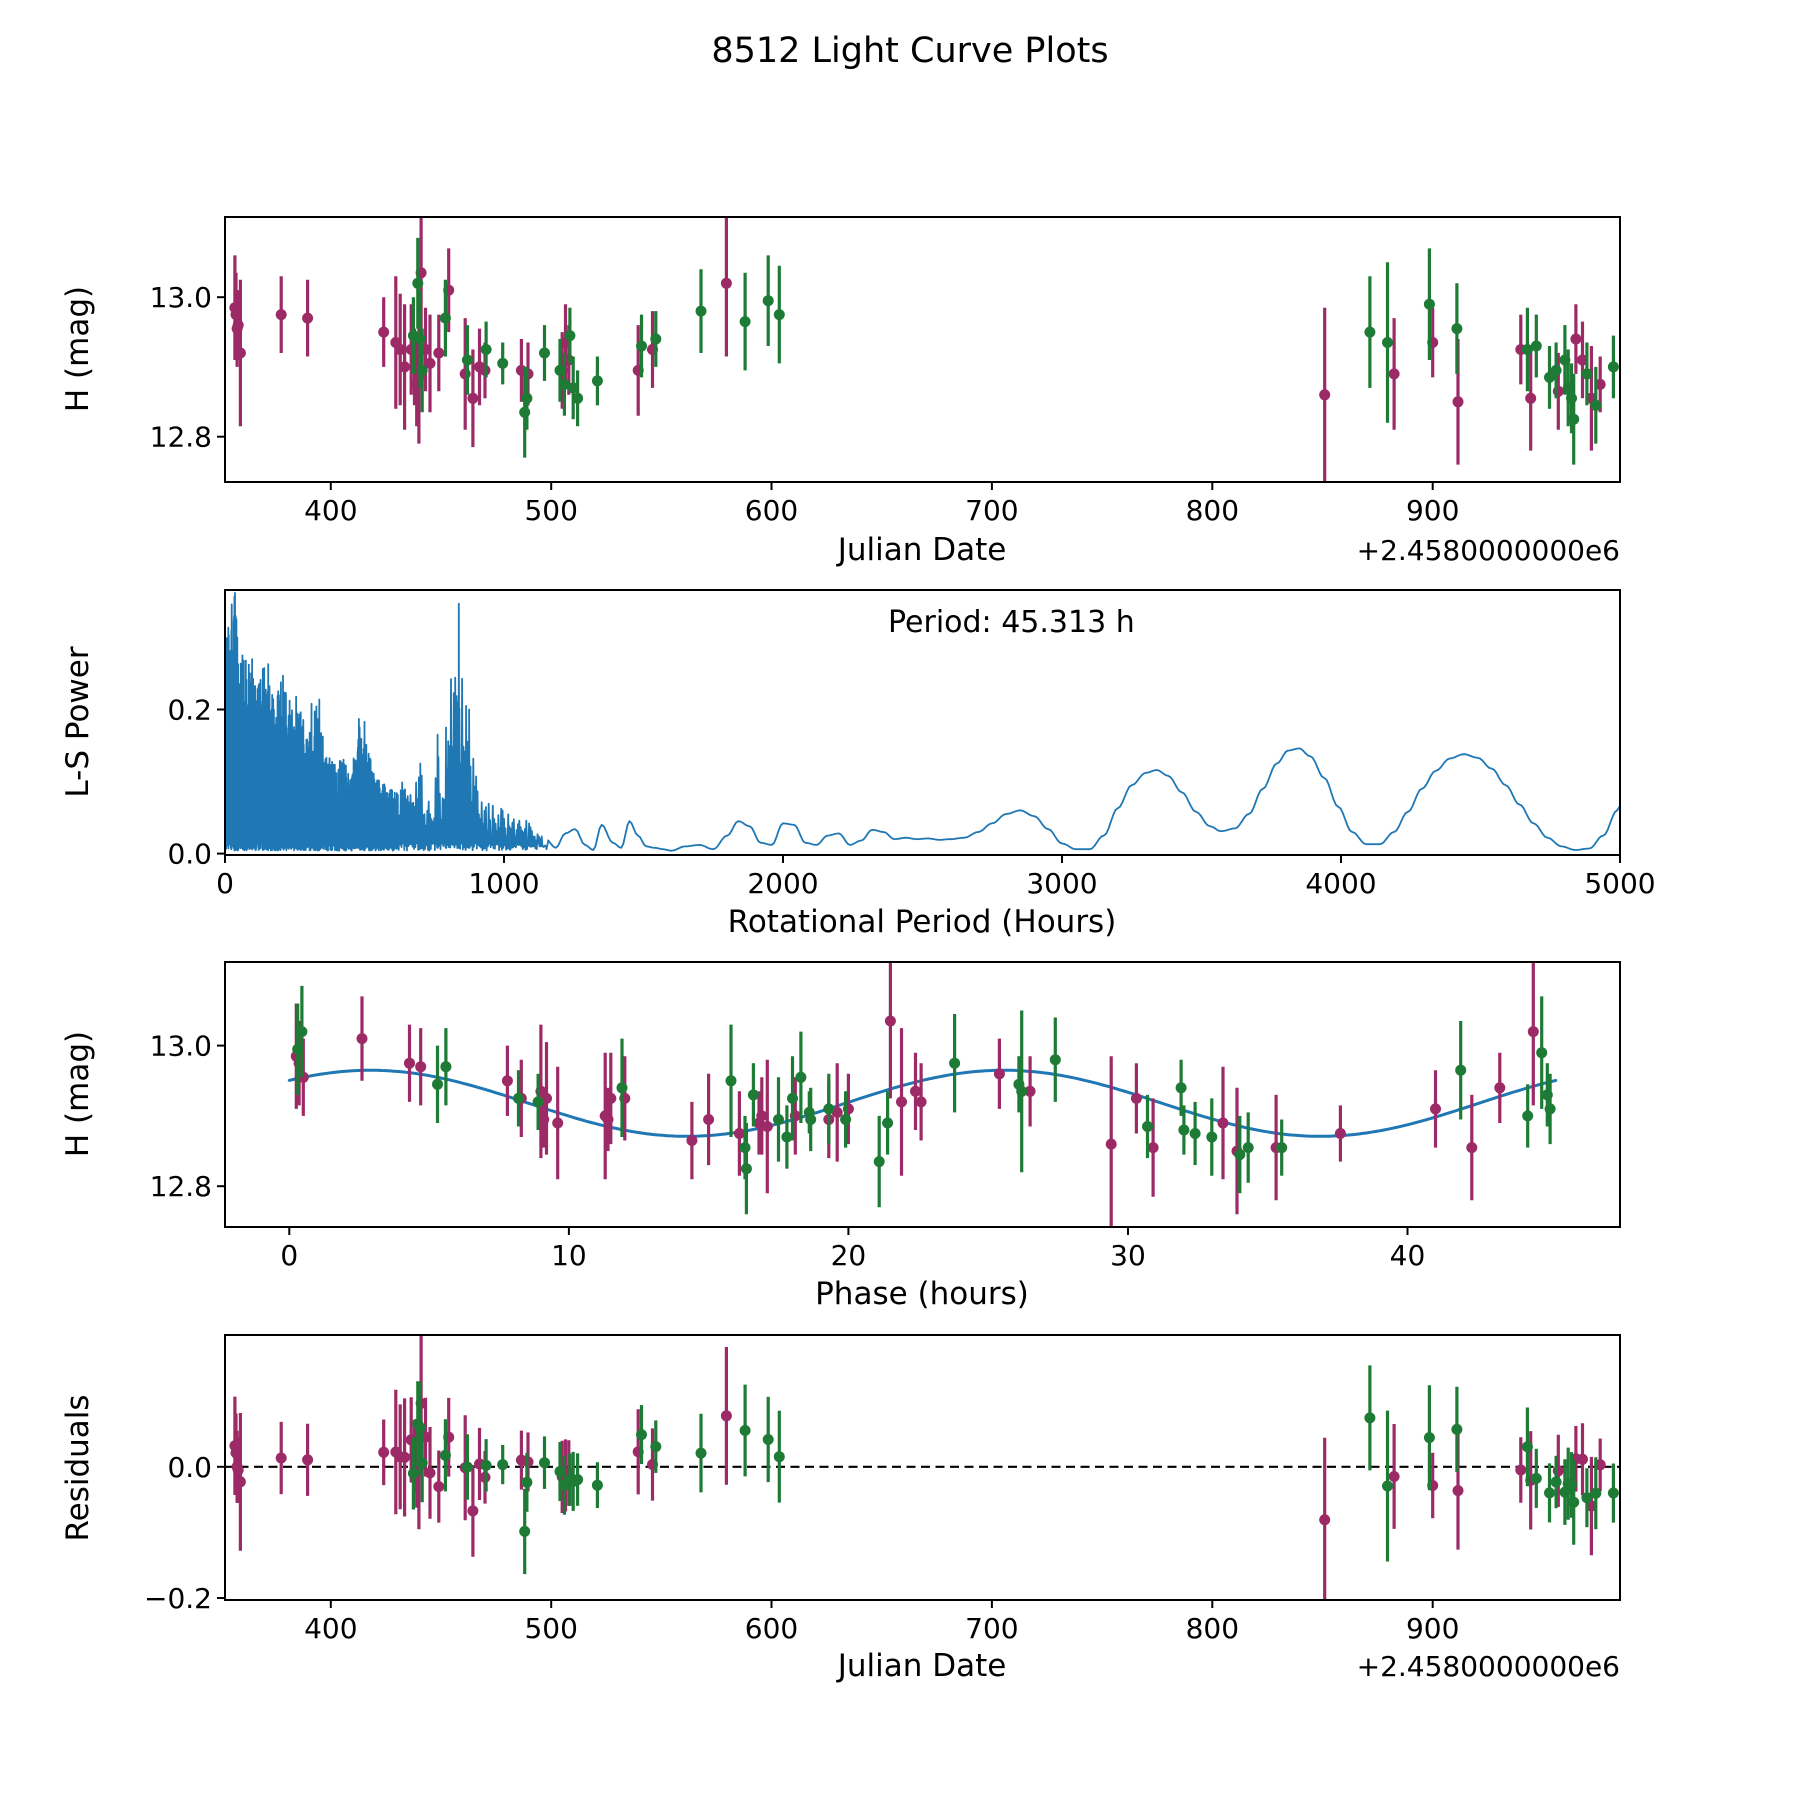 Image resolution: width=1800 pixels, height=1800 pixels. I want to click on panel-phase-curve: 0 10 20 30 40 12.8 13.0, so click(885, 1116).